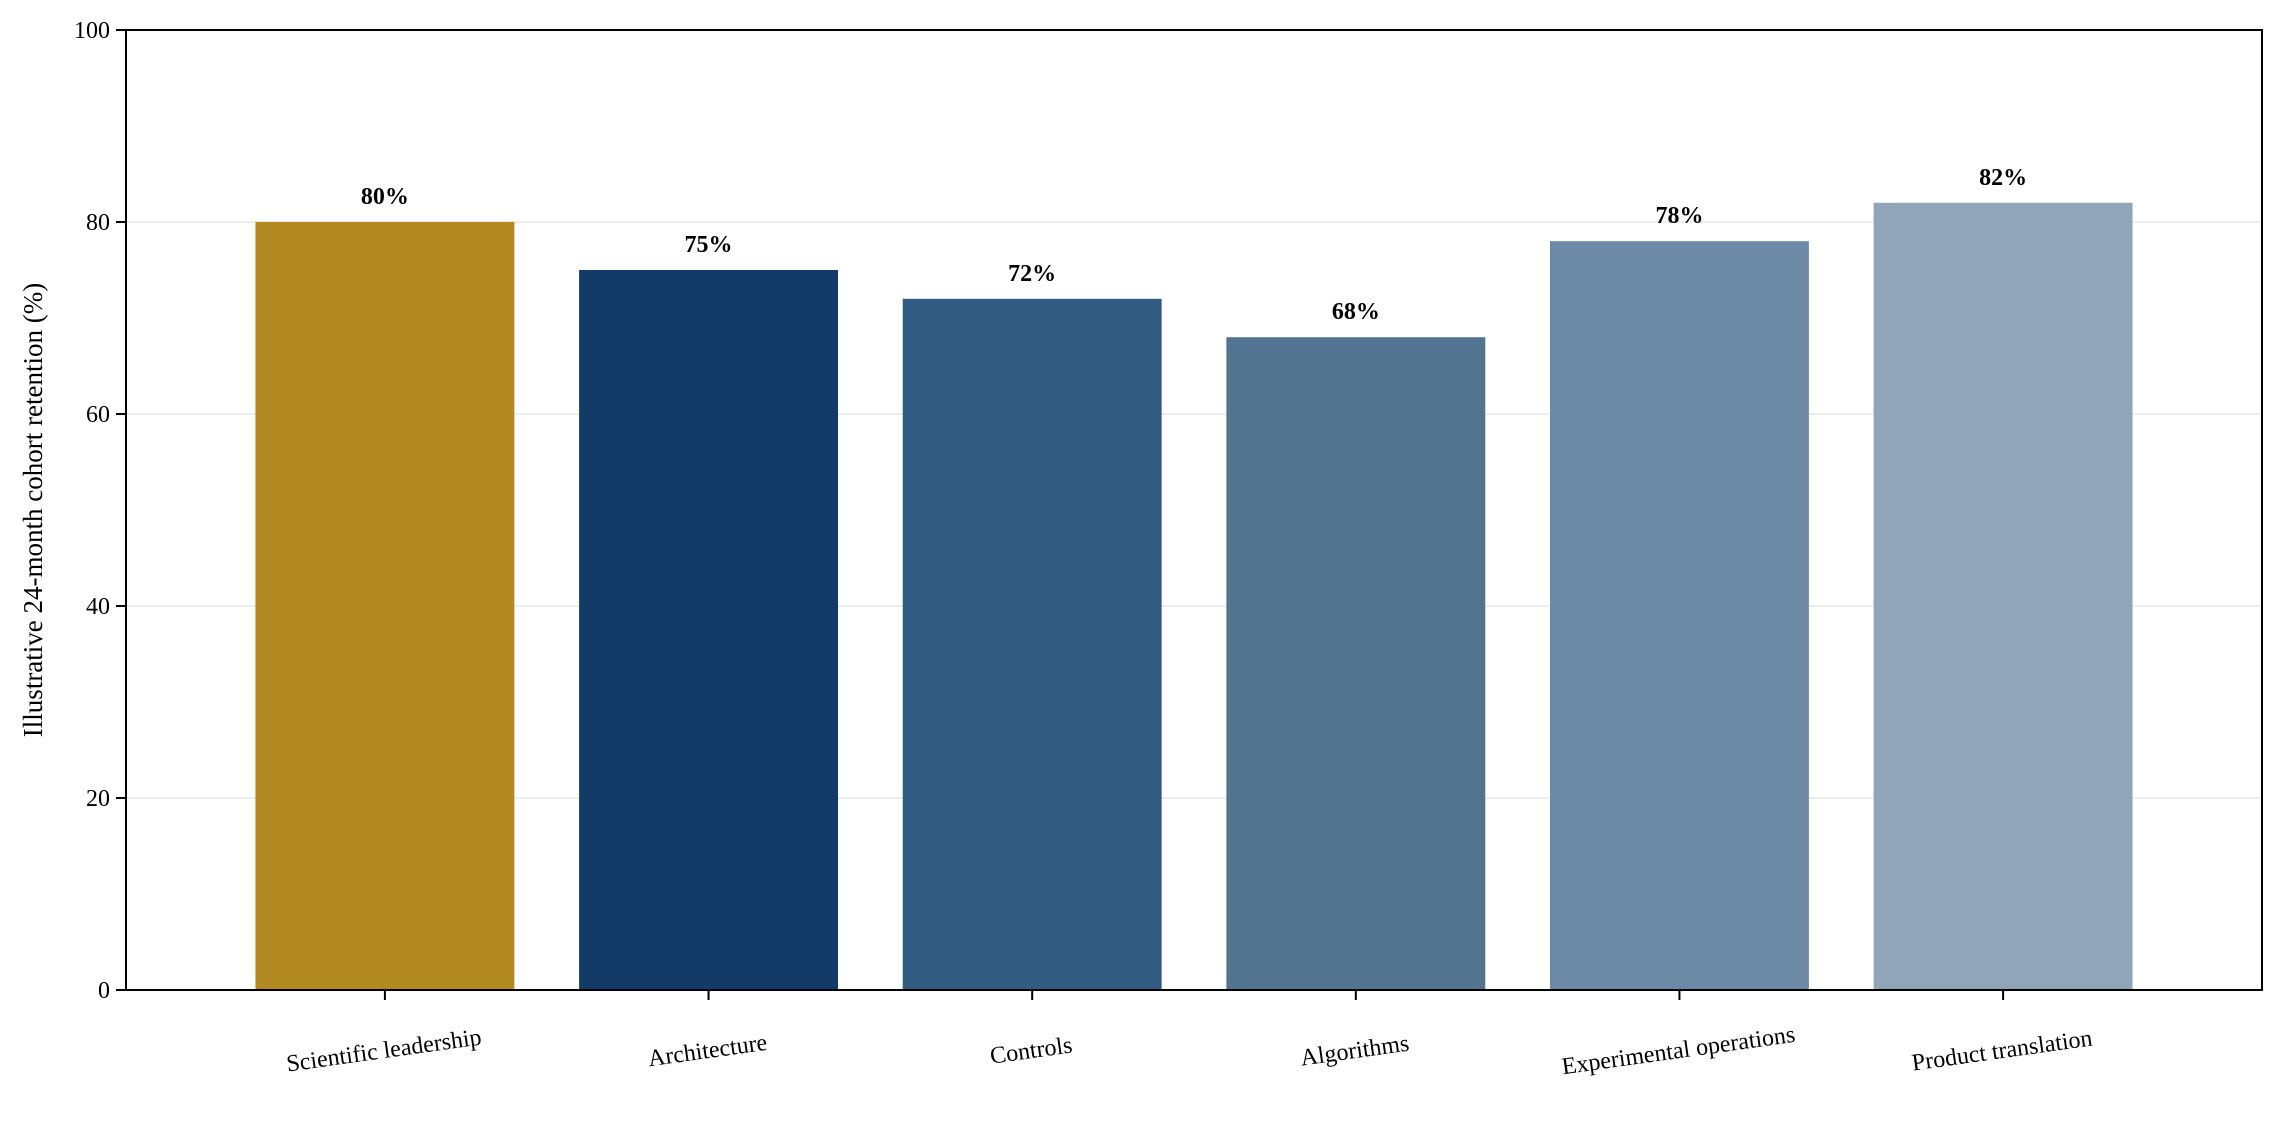 This screenshot has height=1122, width=2283. Describe the element at coordinates (1355, 1051) in the screenshot. I see `x-tick-label: Algorithms` at that location.